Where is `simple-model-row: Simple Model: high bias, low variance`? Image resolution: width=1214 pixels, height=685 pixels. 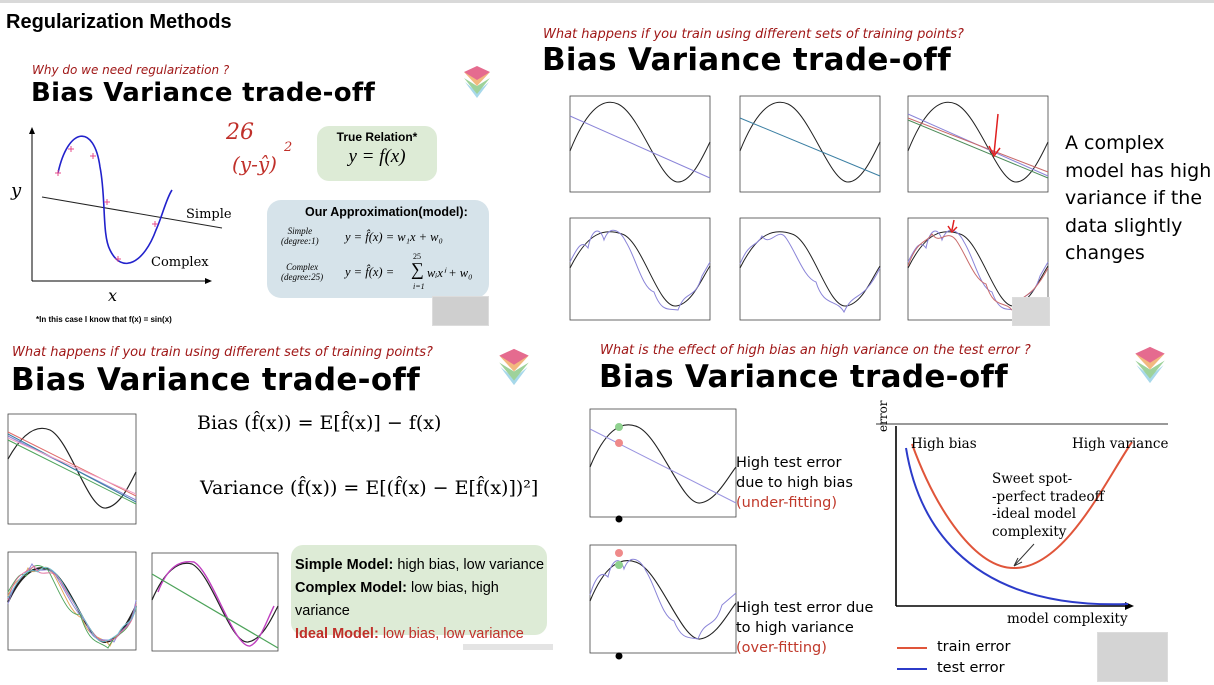
simple-model-row: Simple Model: high bias, low variance is located at coordinates (420, 565).